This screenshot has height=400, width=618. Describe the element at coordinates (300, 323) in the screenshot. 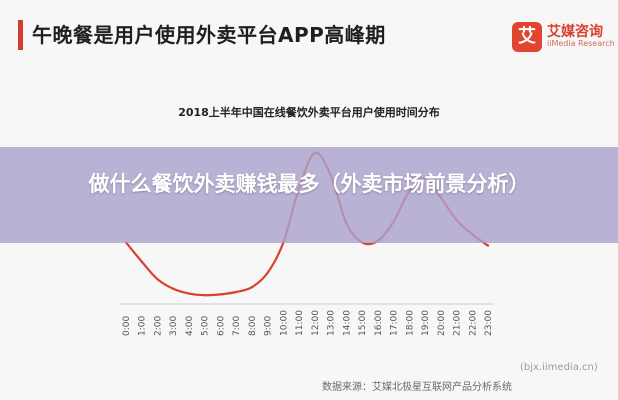

I see `x-tick-label: 11:00` at that location.